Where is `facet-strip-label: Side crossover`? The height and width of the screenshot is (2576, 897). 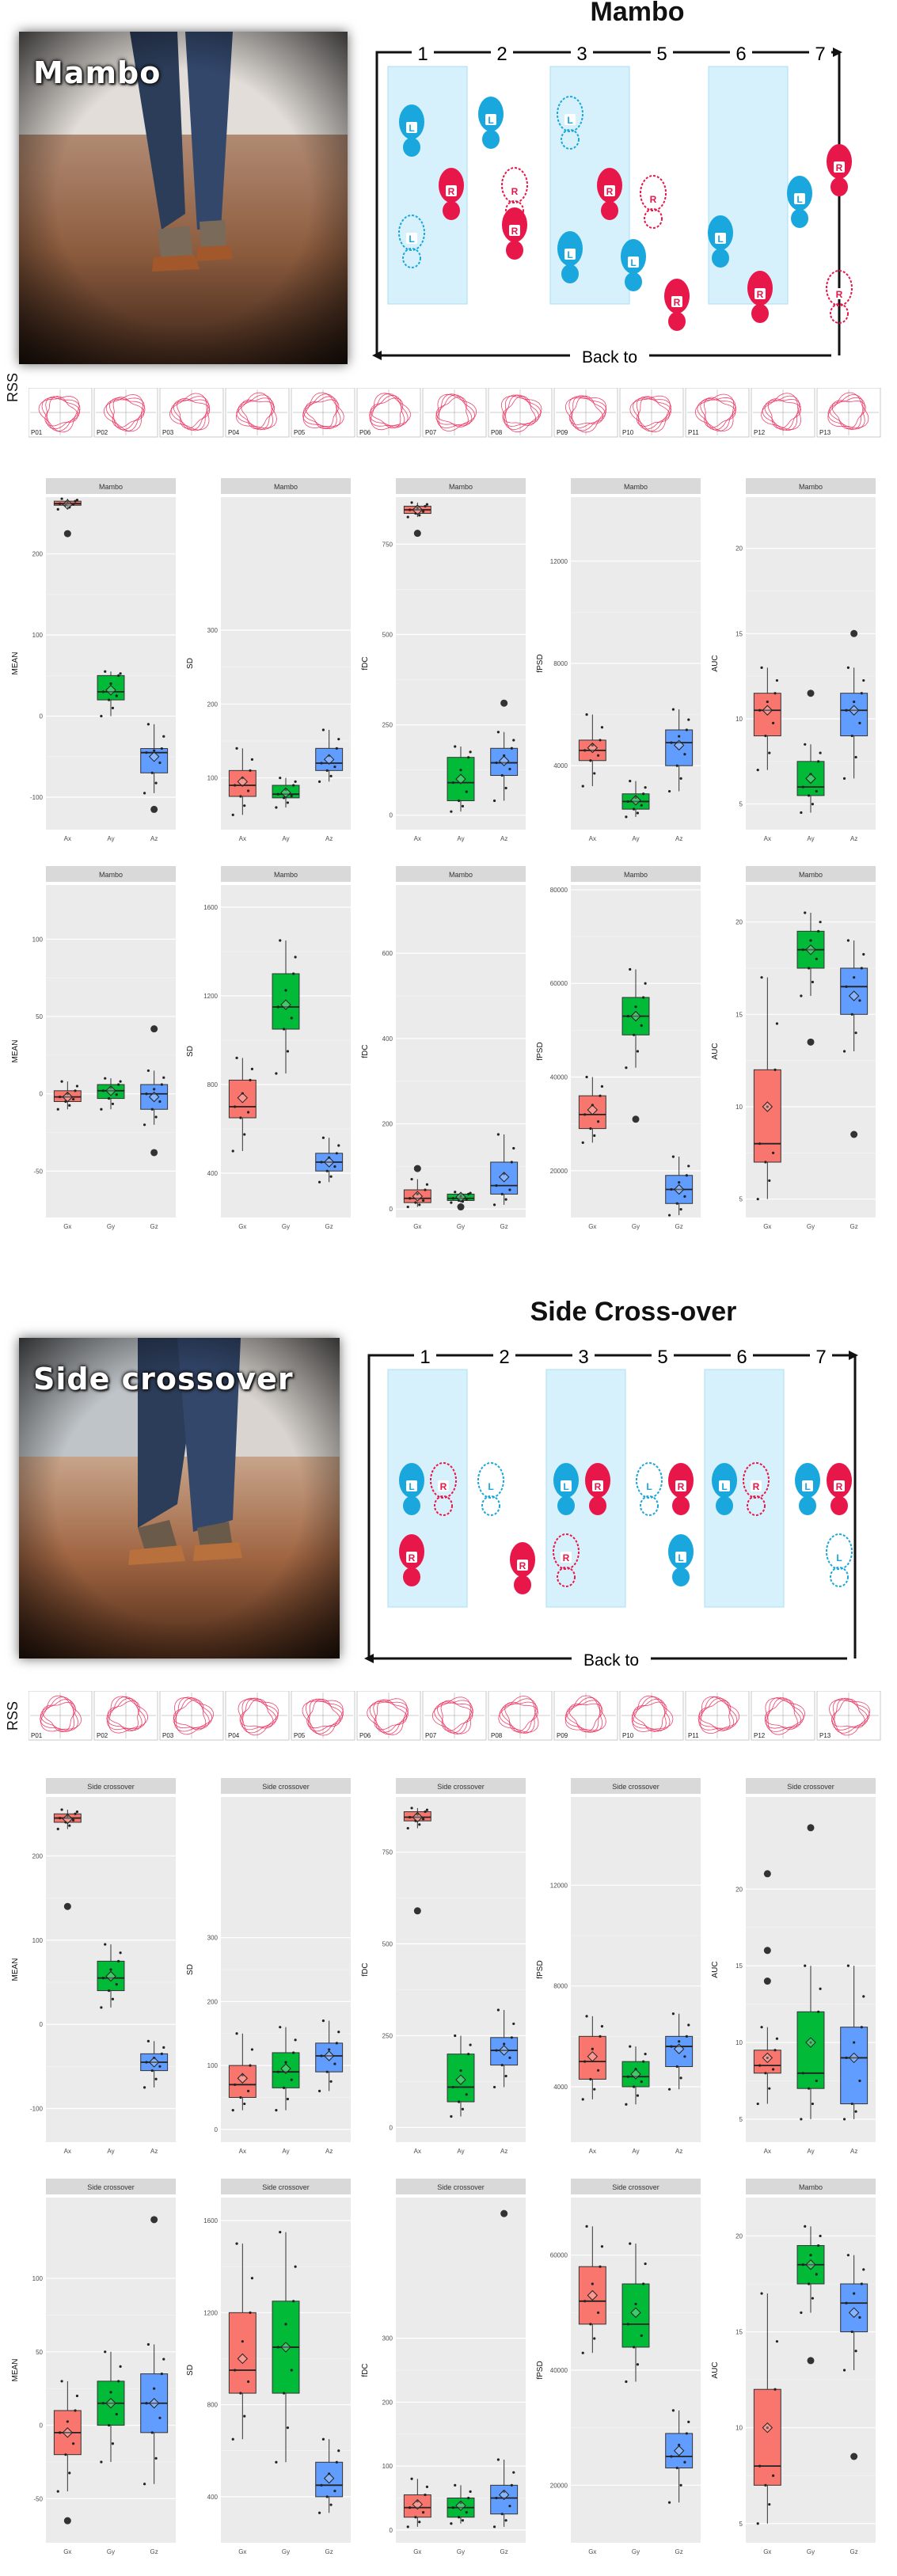
facet-strip-label: Side crossover is located at coordinates (111, 1787).